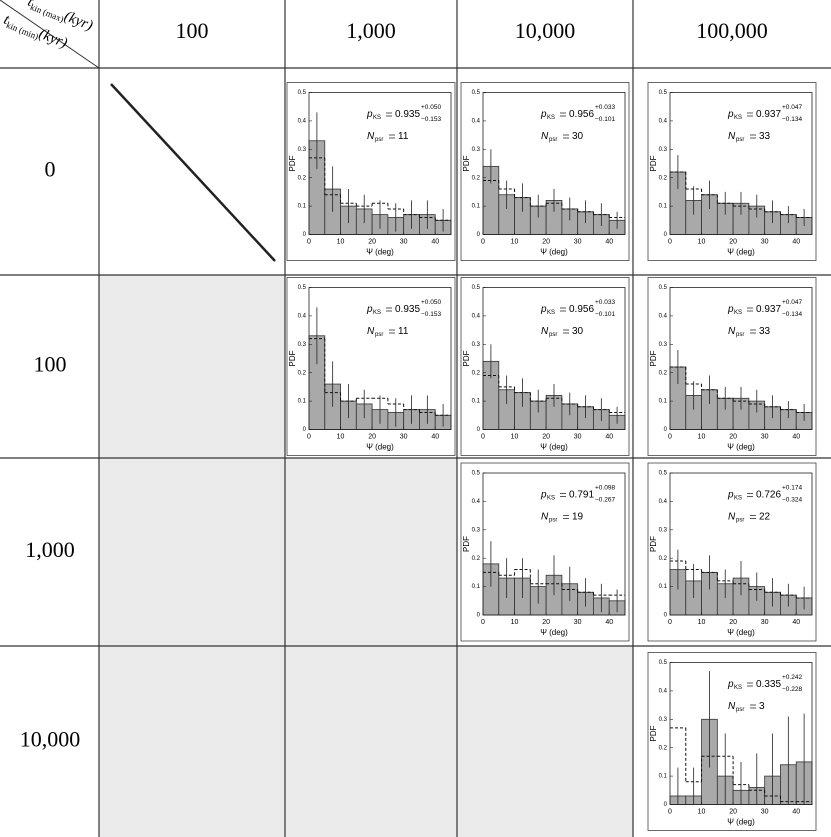 The height and width of the screenshot is (837, 831). I want to click on empty-cell, so click(545, 741).